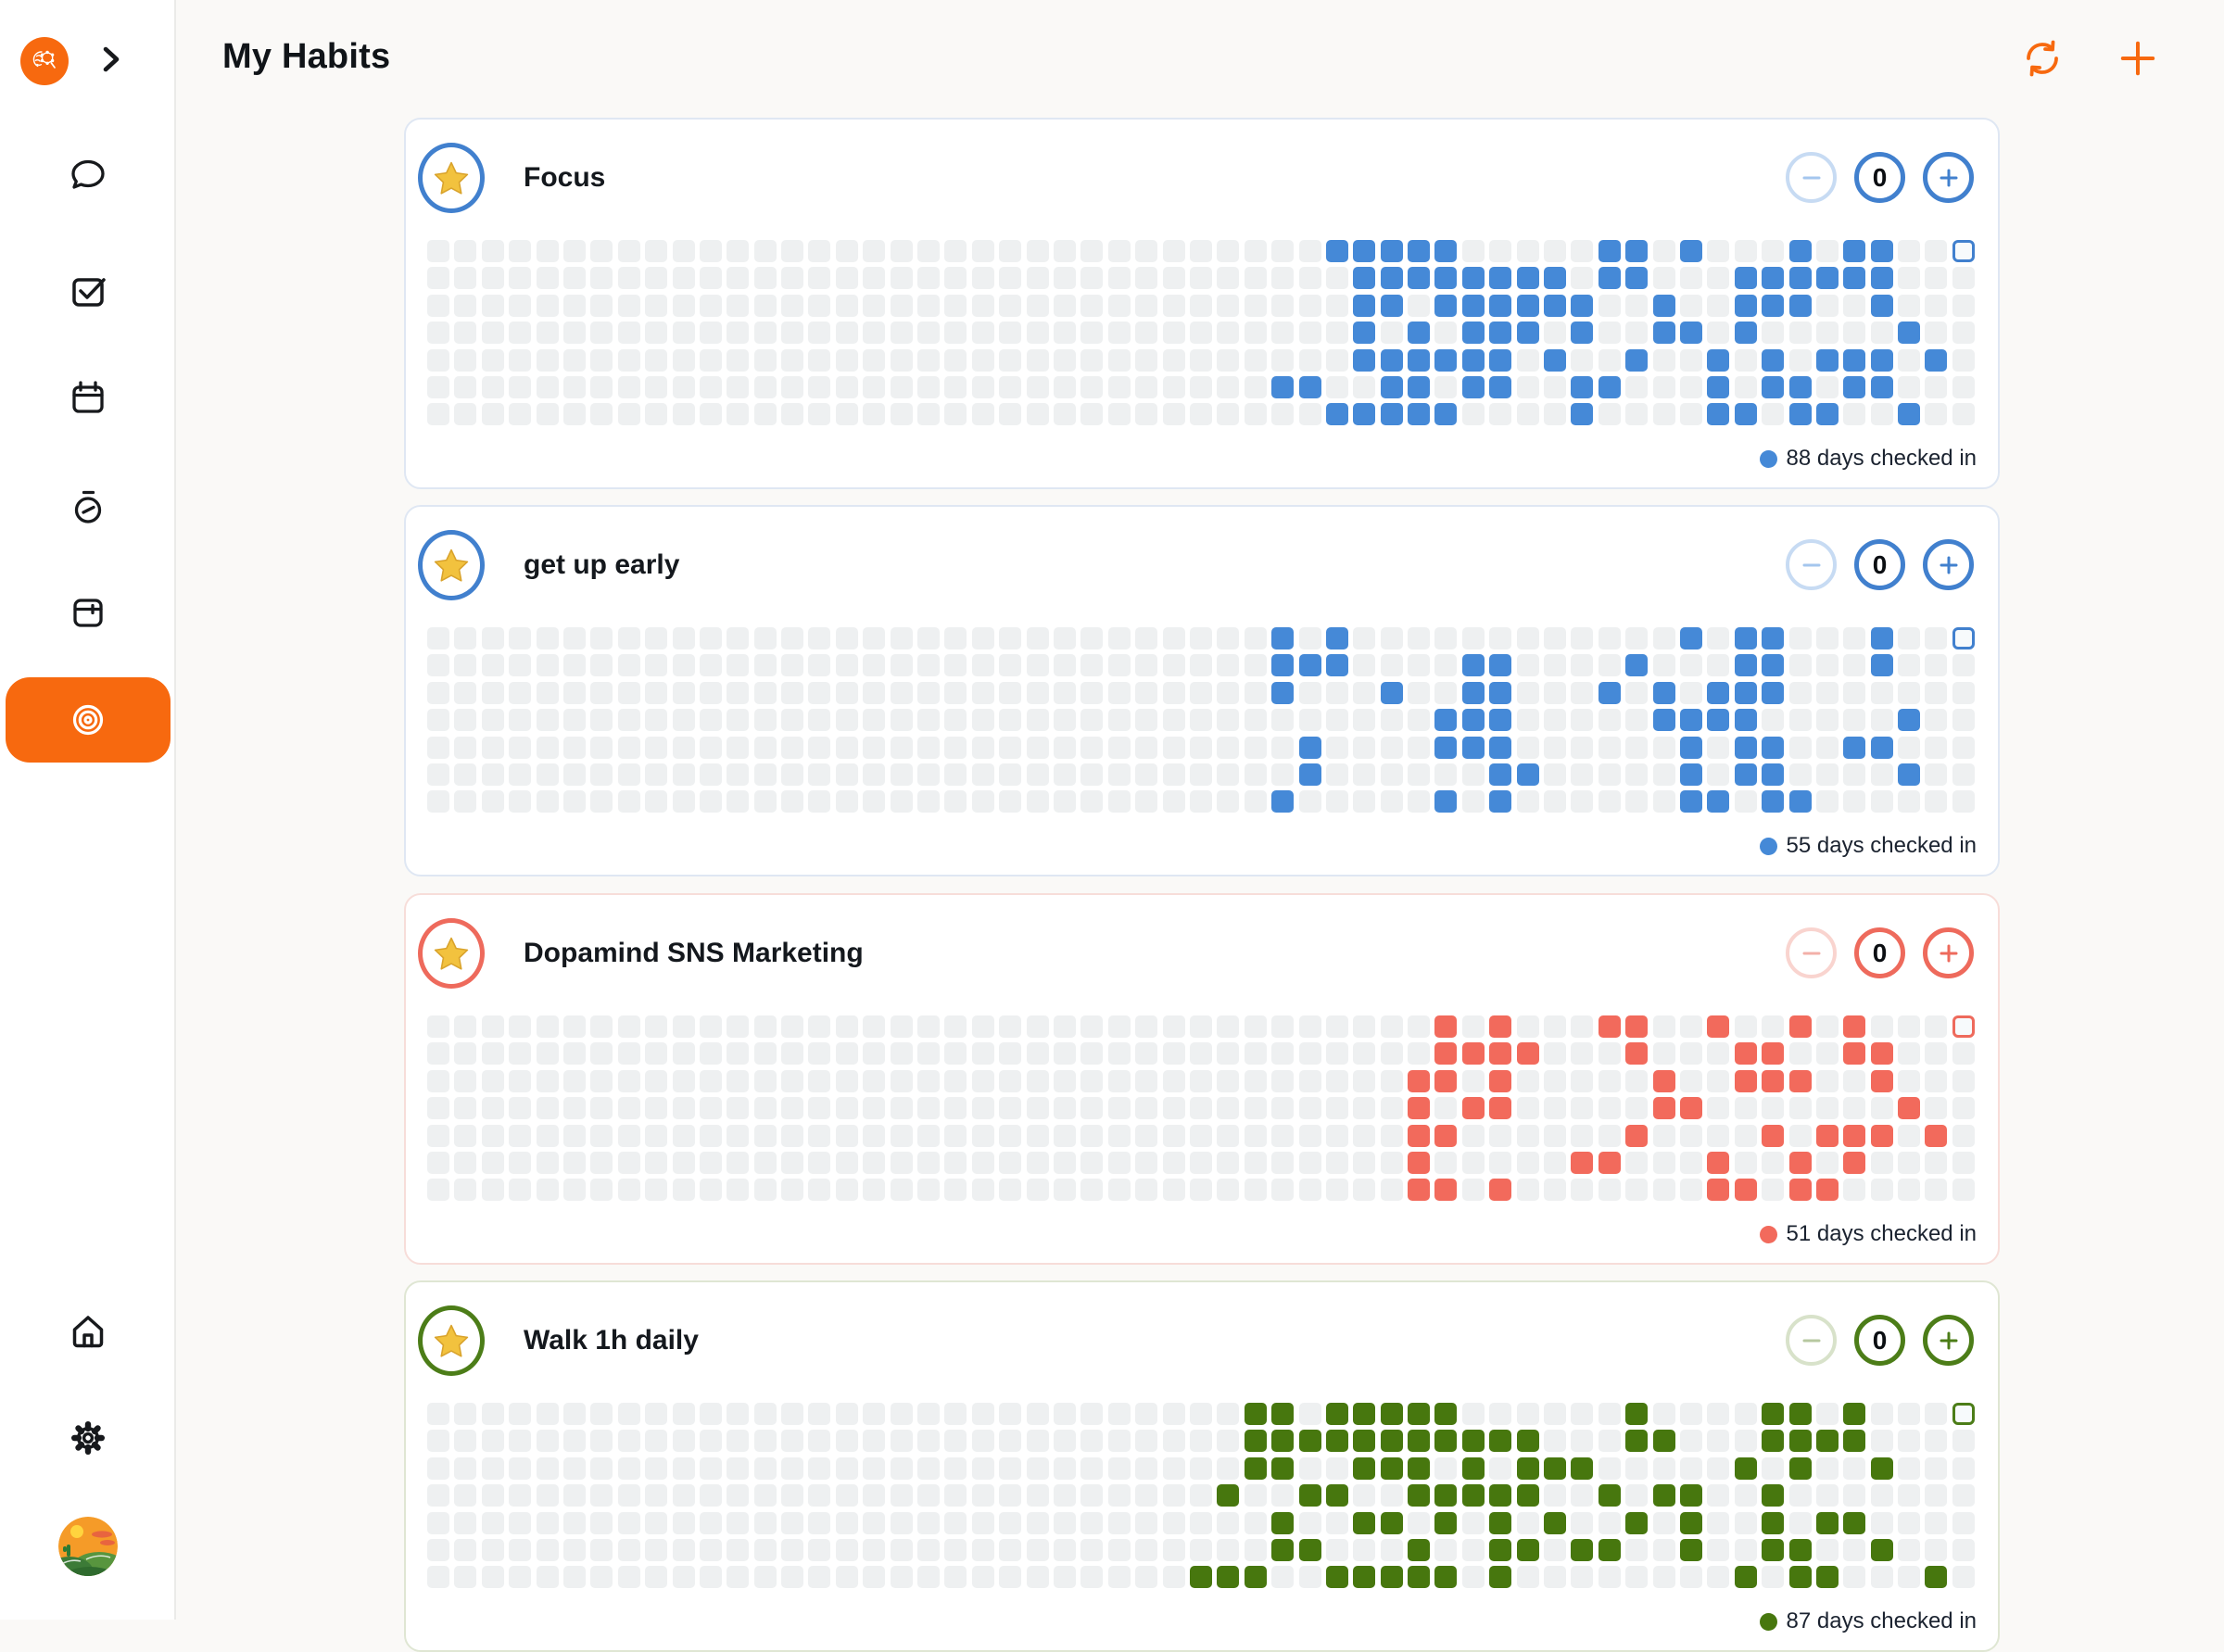 The image size is (2224, 1652). What do you see at coordinates (88, 398) in the screenshot?
I see `sidebar-item-calendar` at bounding box center [88, 398].